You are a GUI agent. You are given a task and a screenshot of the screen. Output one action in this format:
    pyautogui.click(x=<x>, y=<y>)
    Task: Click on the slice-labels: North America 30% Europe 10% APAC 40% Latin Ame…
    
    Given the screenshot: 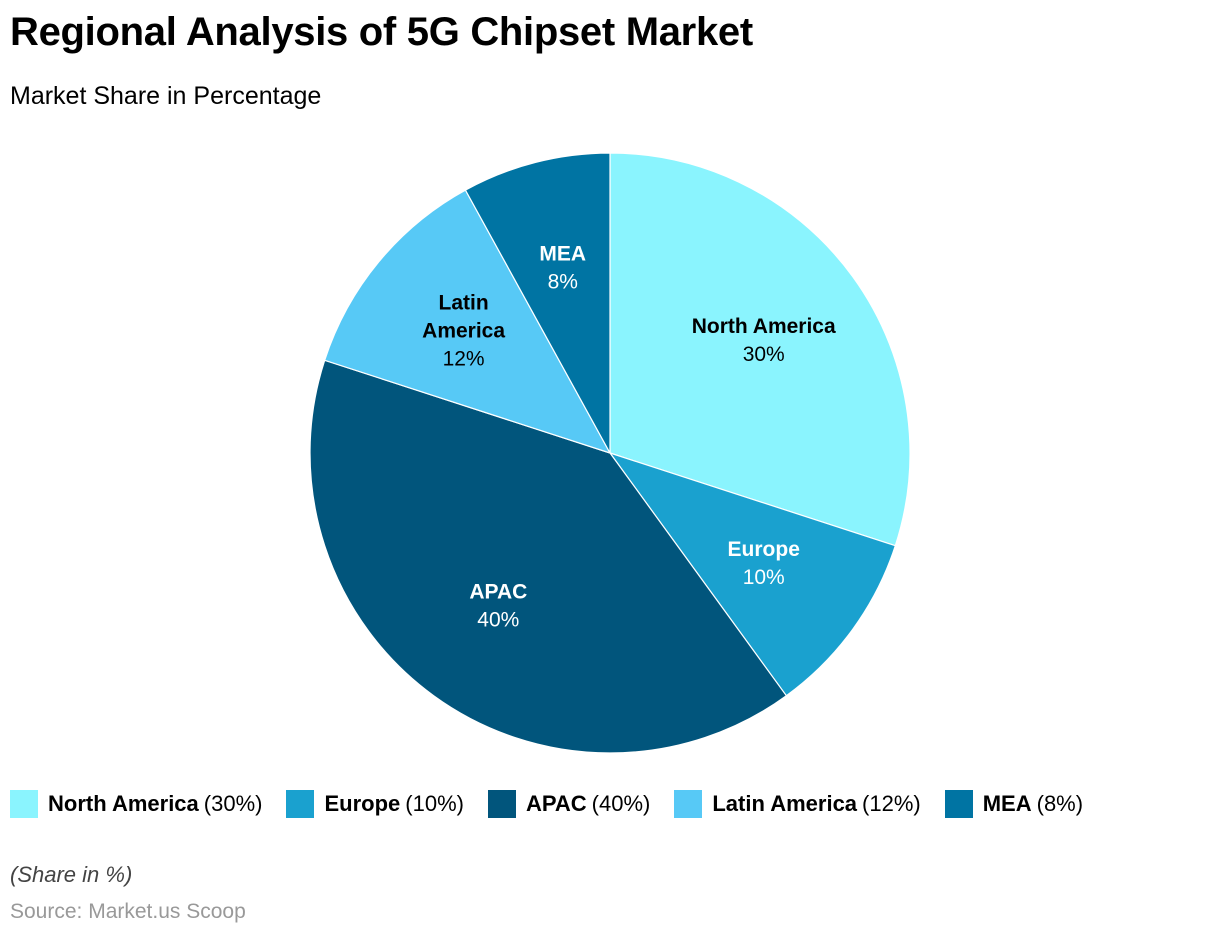 What is the action you would take?
    pyautogui.click(x=629, y=437)
    